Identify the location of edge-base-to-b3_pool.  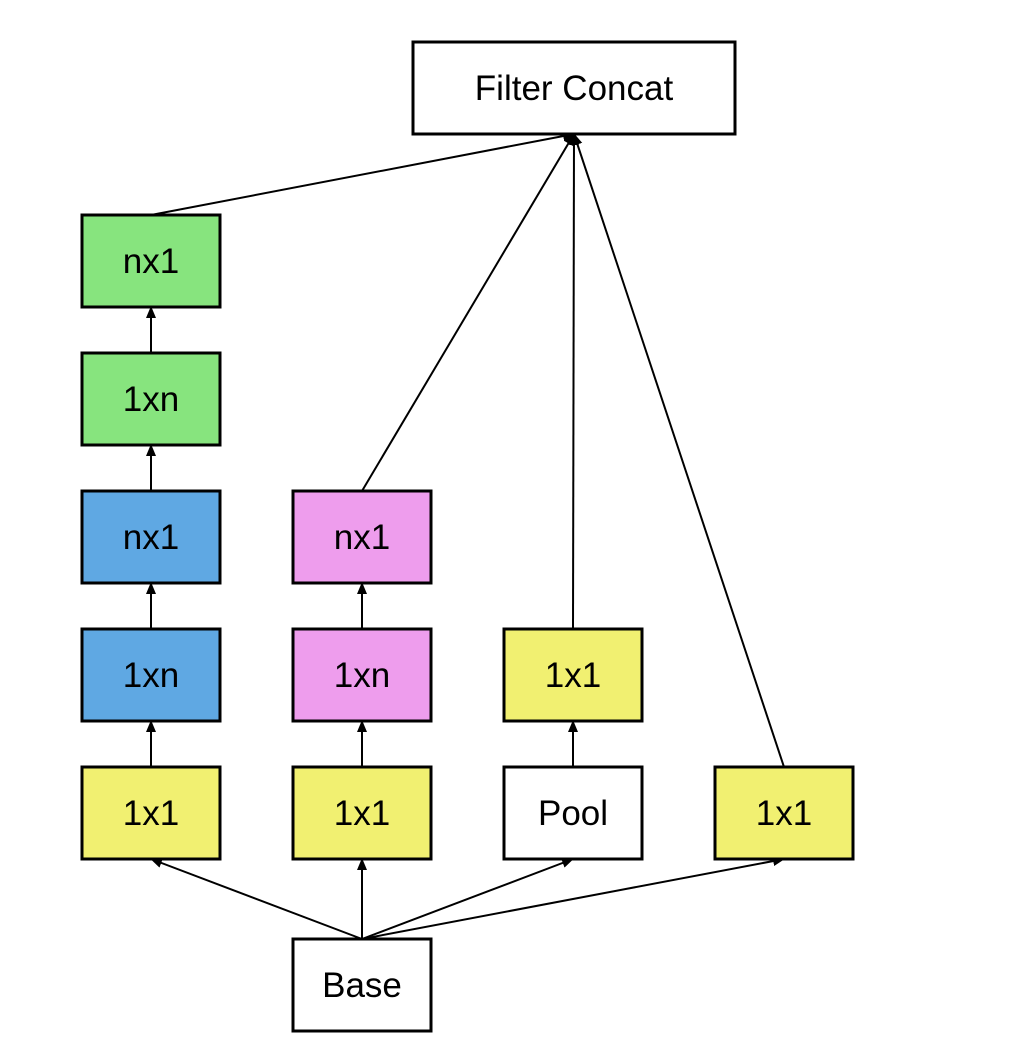
(467, 899).